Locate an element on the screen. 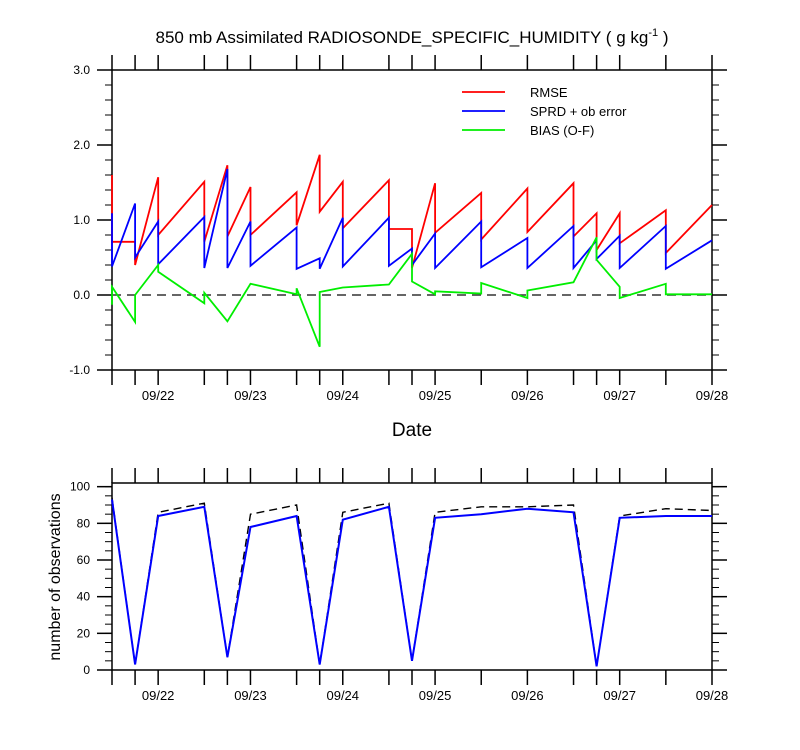 The width and height of the screenshot is (800, 750). y-axis-label-bottom: number of observations is located at coordinates (55, 576).